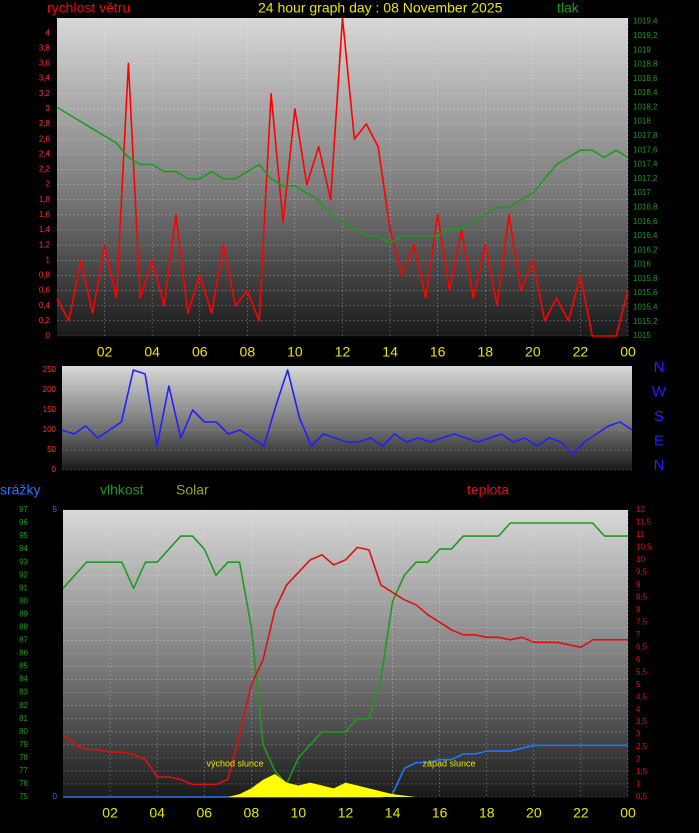 The width and height of the screenshot is (699, 833). What do you see at coordinates (638, 584) in the screenshot?
I see `y-tick-label: 9` at bounding box center [638, 584].